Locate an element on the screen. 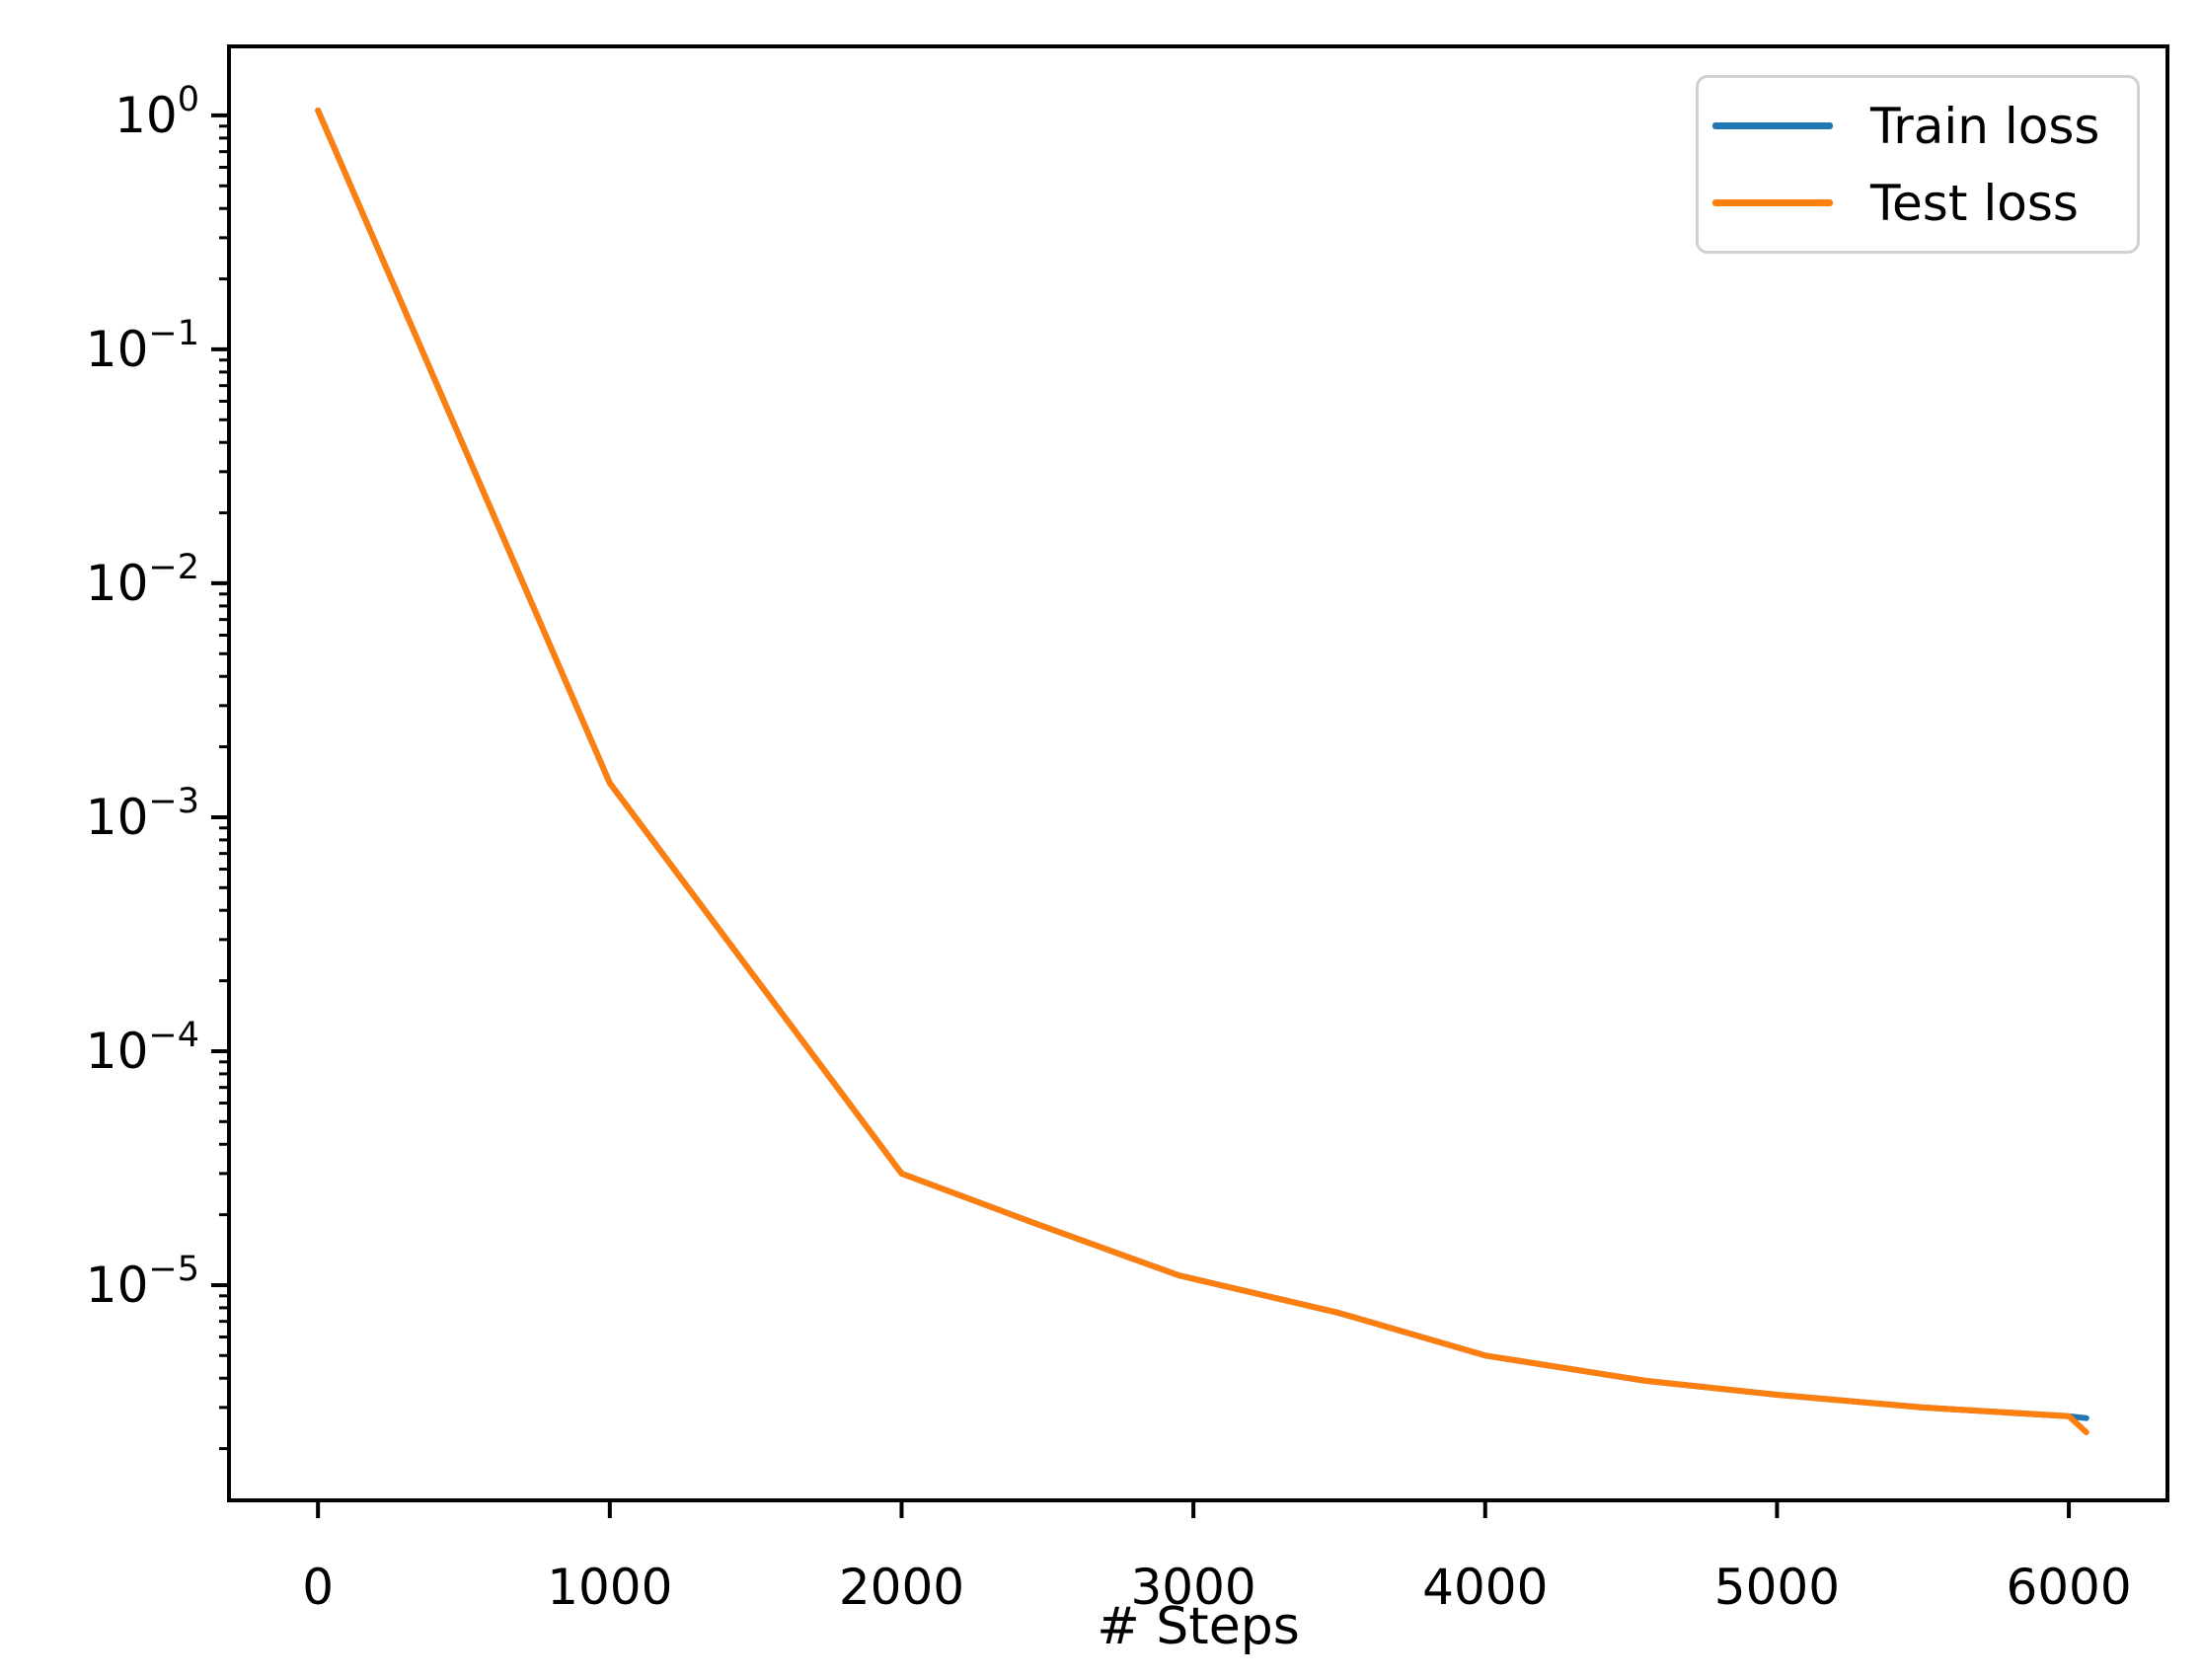  legend: Train loss Test loss is located at coordinates (1918, 164).